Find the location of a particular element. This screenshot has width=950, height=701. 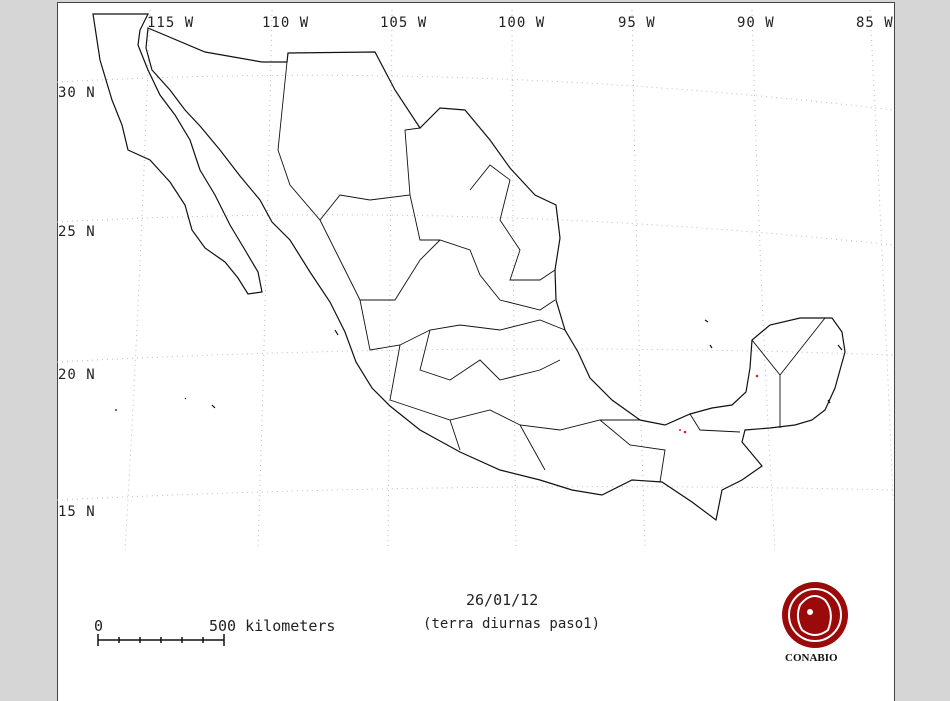

longitude-label: 105 W is located at coordinates (404, 23).